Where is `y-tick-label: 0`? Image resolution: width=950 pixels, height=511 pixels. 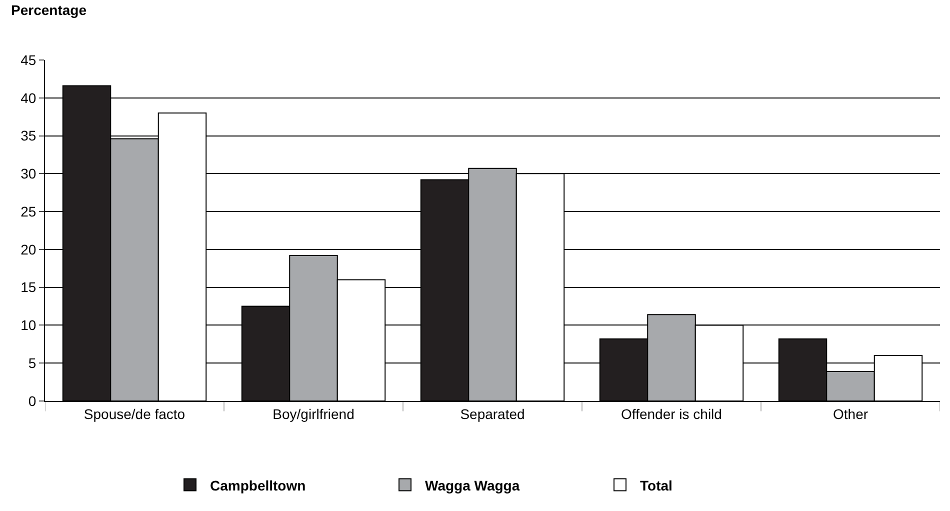 y-tick-label: 0 is located at coordinates (32, 400).